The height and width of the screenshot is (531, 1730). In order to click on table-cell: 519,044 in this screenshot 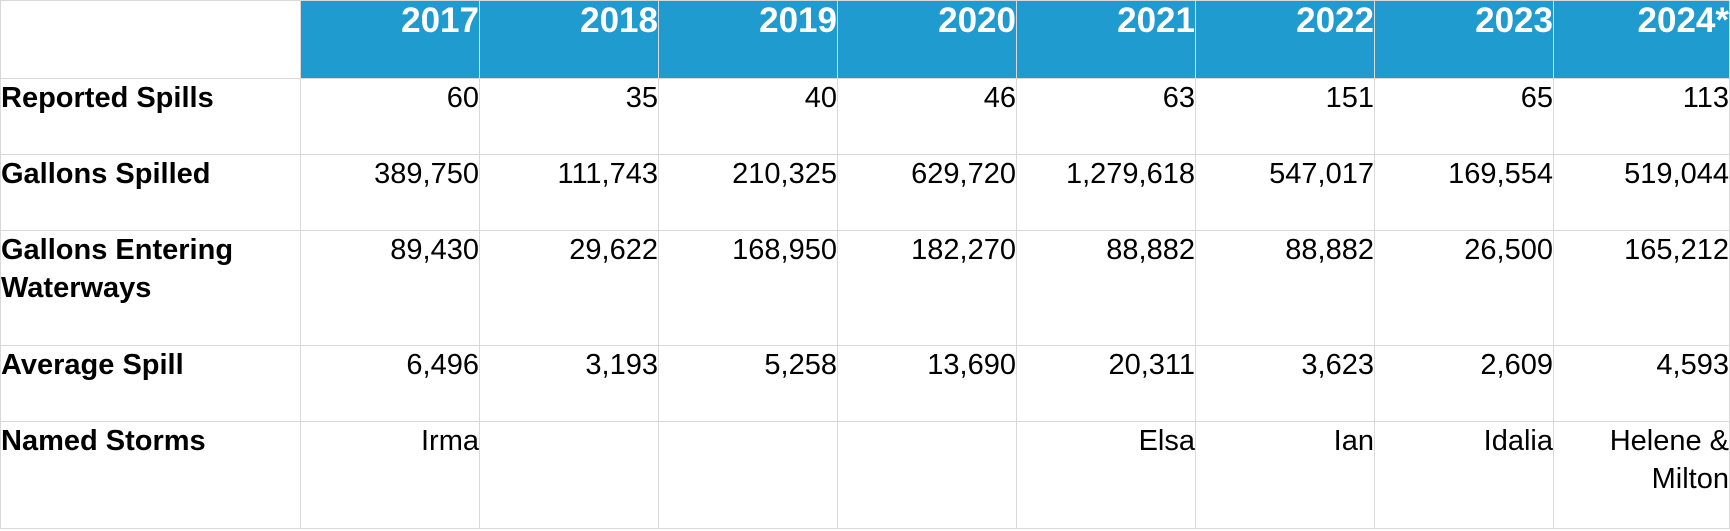, I will do `click(1641, 192)`.